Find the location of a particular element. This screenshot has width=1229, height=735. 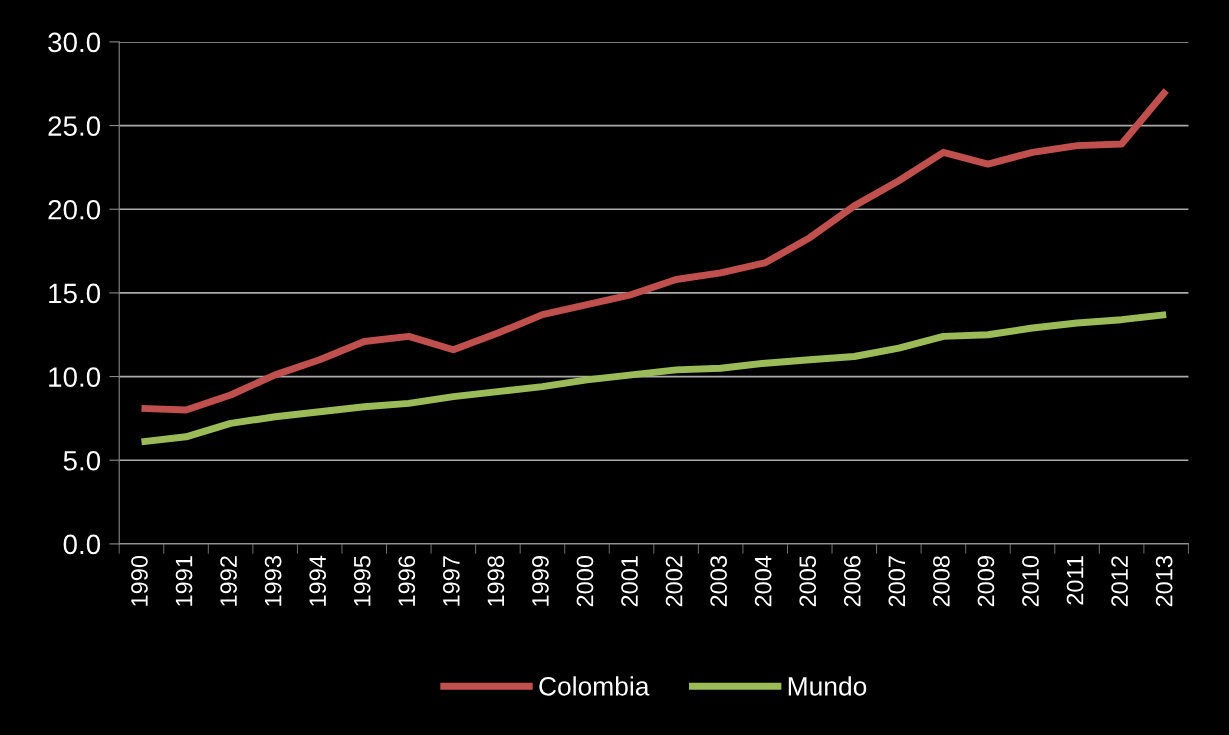

x-tick-label: 2009 is located at coordinates (986, 581).